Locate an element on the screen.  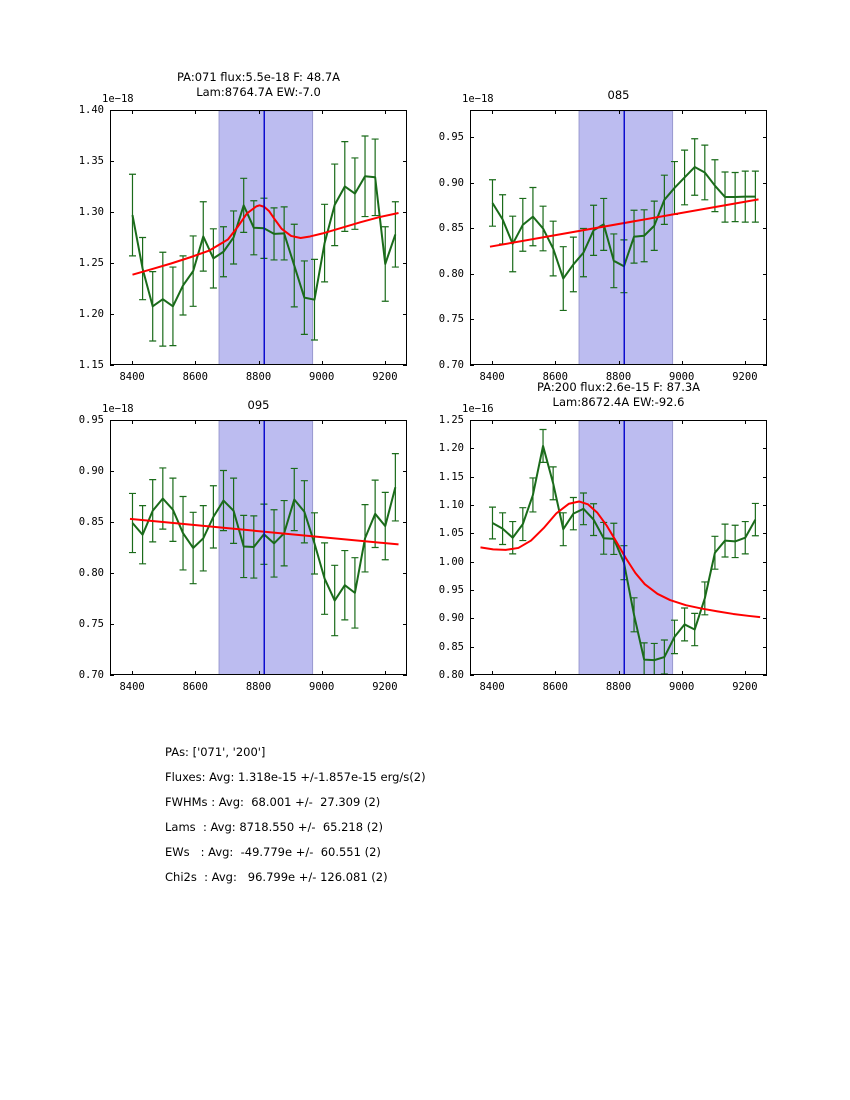
x-tick-label: 8600 is located at coordinates (195, 687).